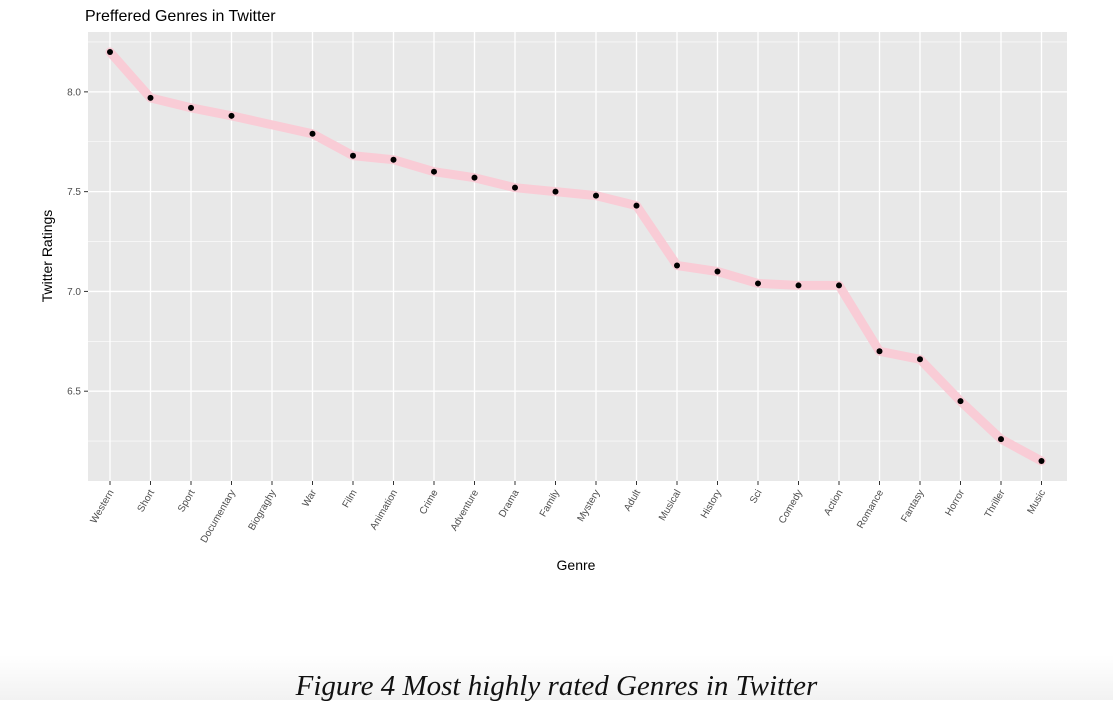  I want to click on data-point-sport, so click(191, 107).